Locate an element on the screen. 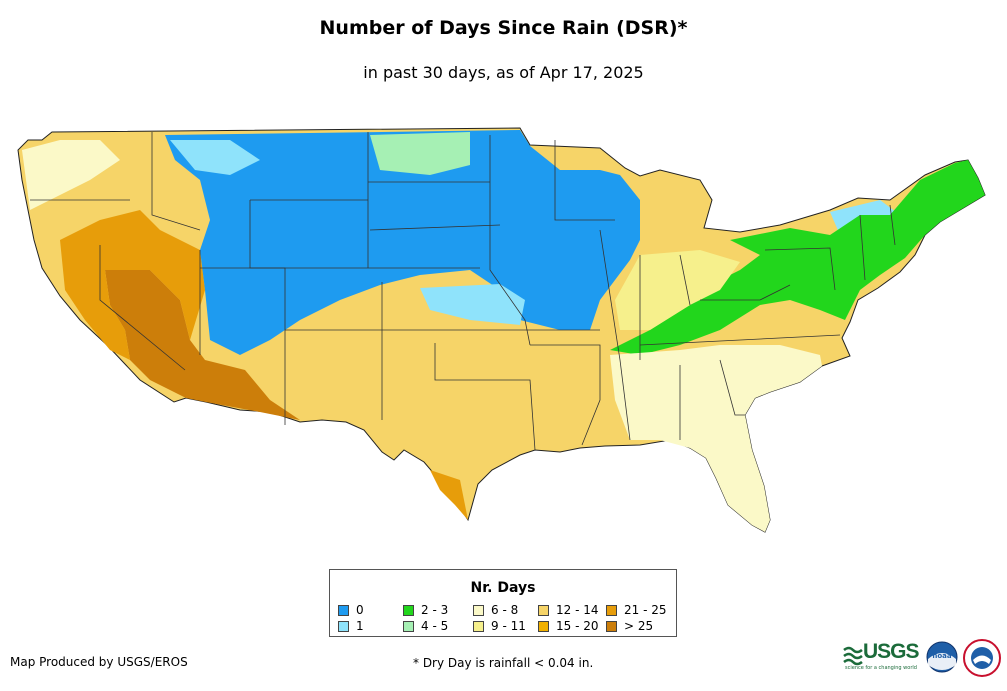 The height and width of the screenshot is (691, 1007). svg-text: noaa is located at coordinates (942, 656).